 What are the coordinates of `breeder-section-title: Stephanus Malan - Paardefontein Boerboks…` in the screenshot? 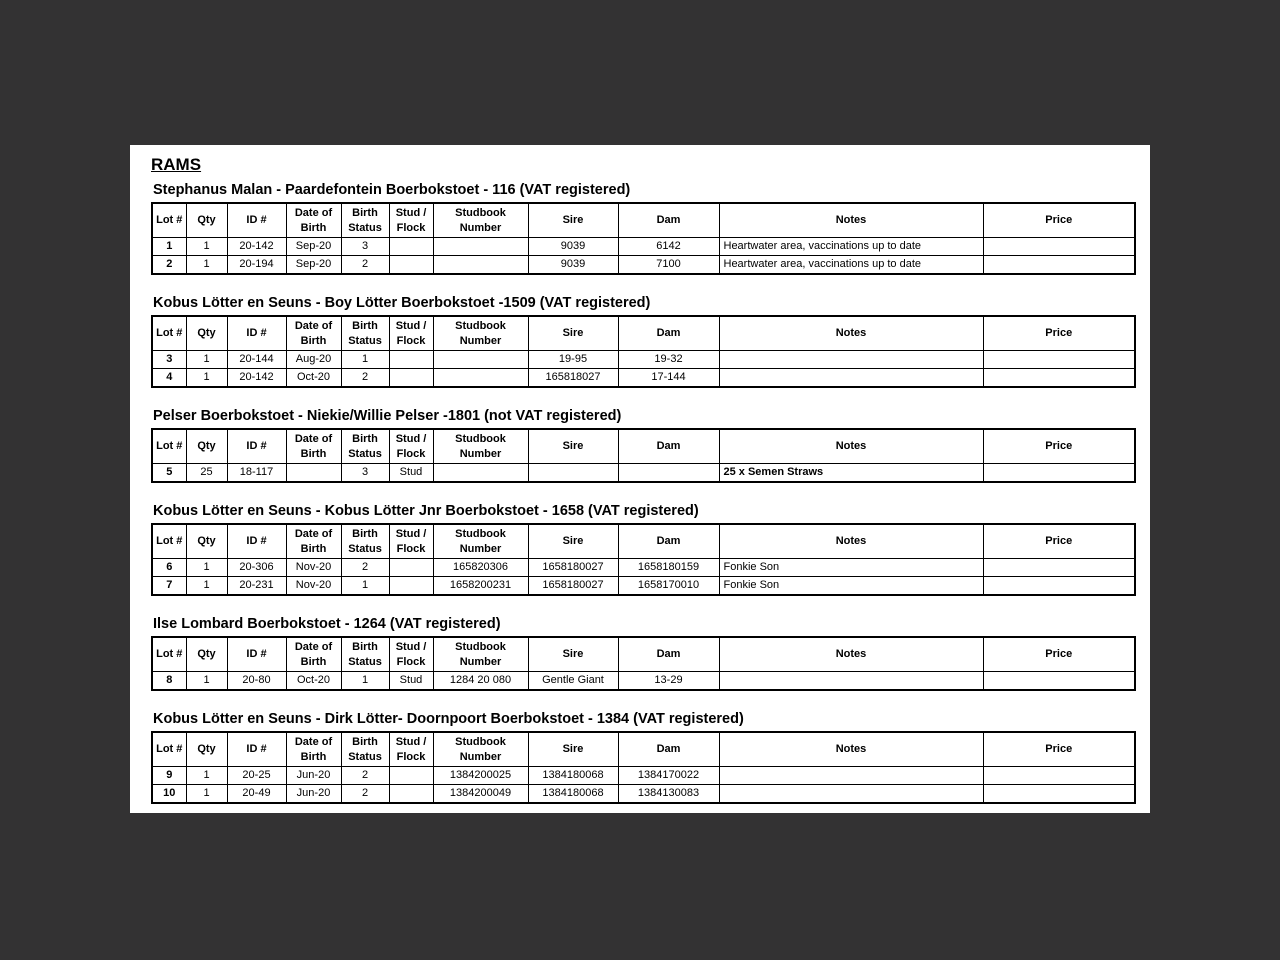 It's located at (392, 190).